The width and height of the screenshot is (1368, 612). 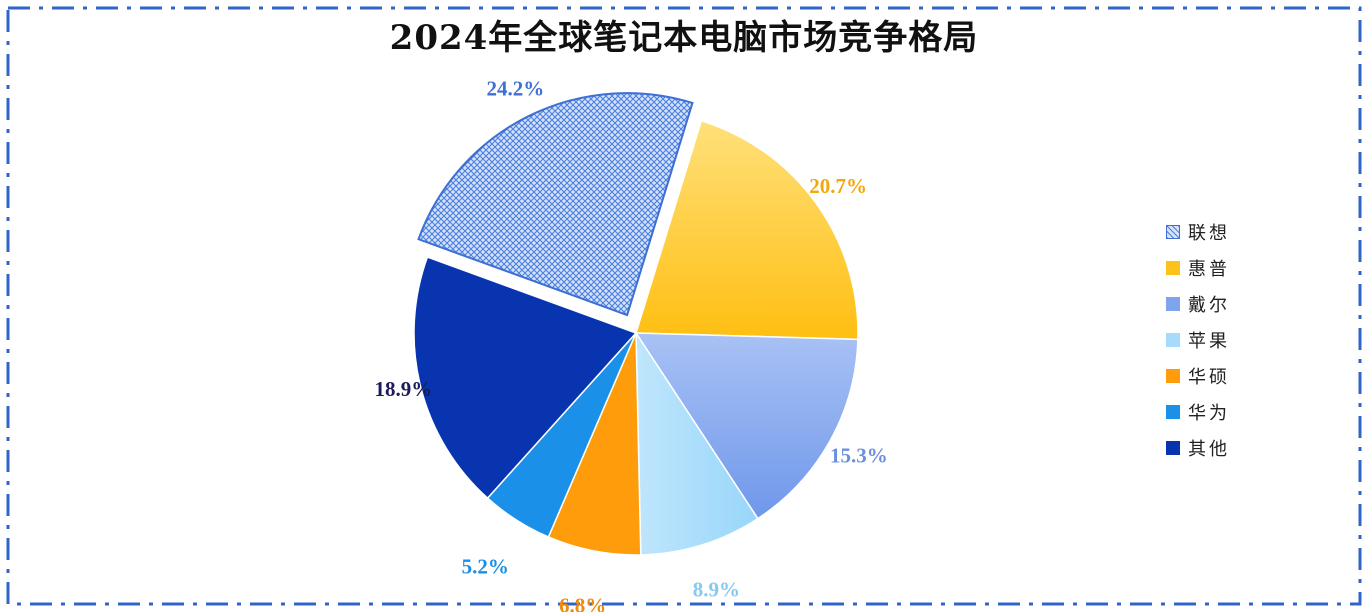 I want to click on slice-label-apple: 8.9%, so click(x=716, y=589).